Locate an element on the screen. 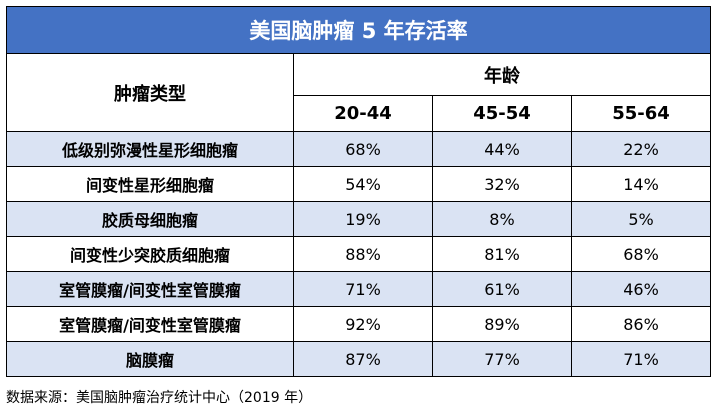  tumor-type-cell: 脑膜瘤 is located at coordinates (150, 359).